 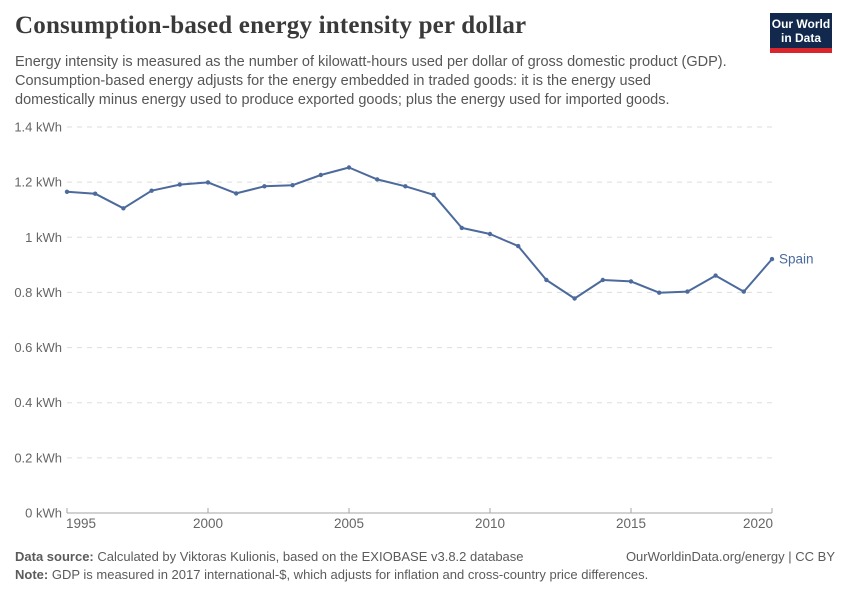 I want to click on x-axis-tick-label: 2010, so click(x=490, y=523).